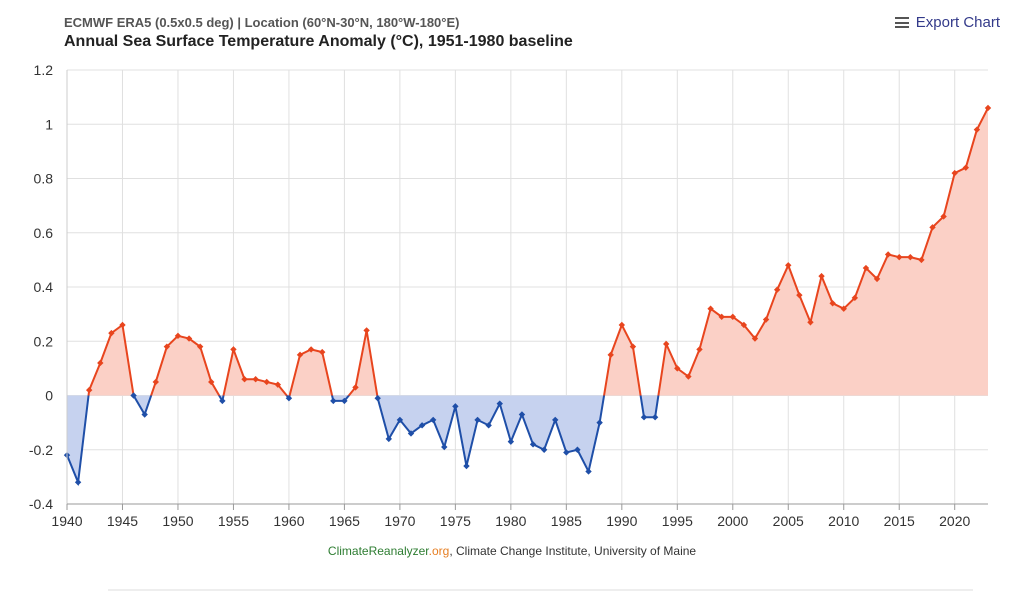  Describe the element at coordinates (233, 521) in the screenshot. I see `x-tick-label: 1955` at that location.